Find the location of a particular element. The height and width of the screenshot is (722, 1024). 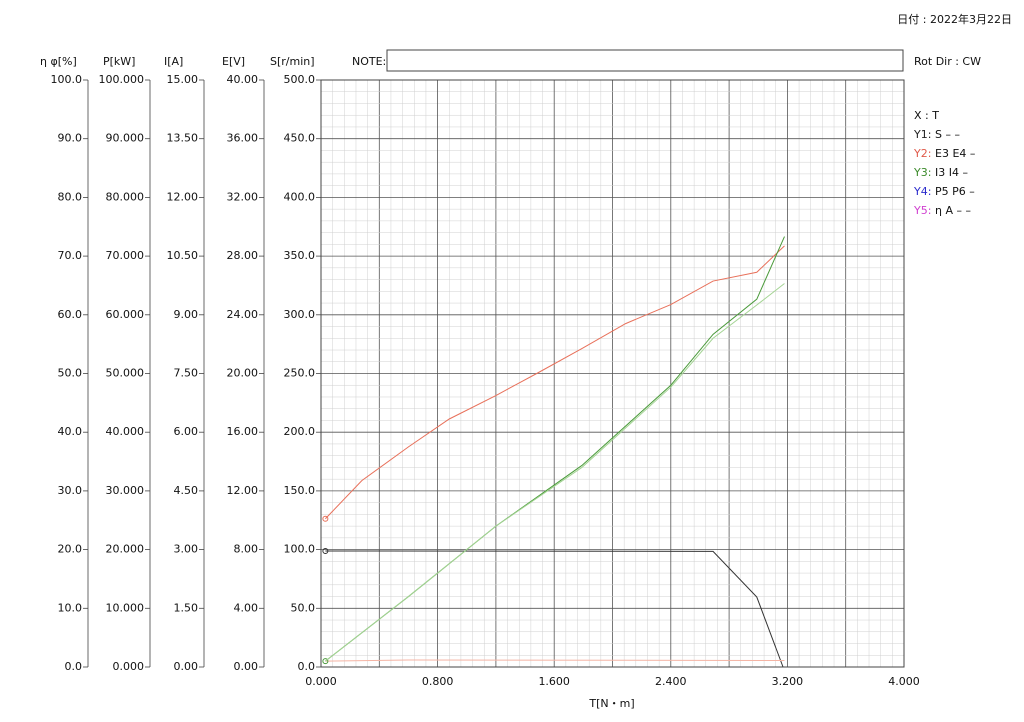

y-tick-label: 200.0 is located at coordinates (300, 431).